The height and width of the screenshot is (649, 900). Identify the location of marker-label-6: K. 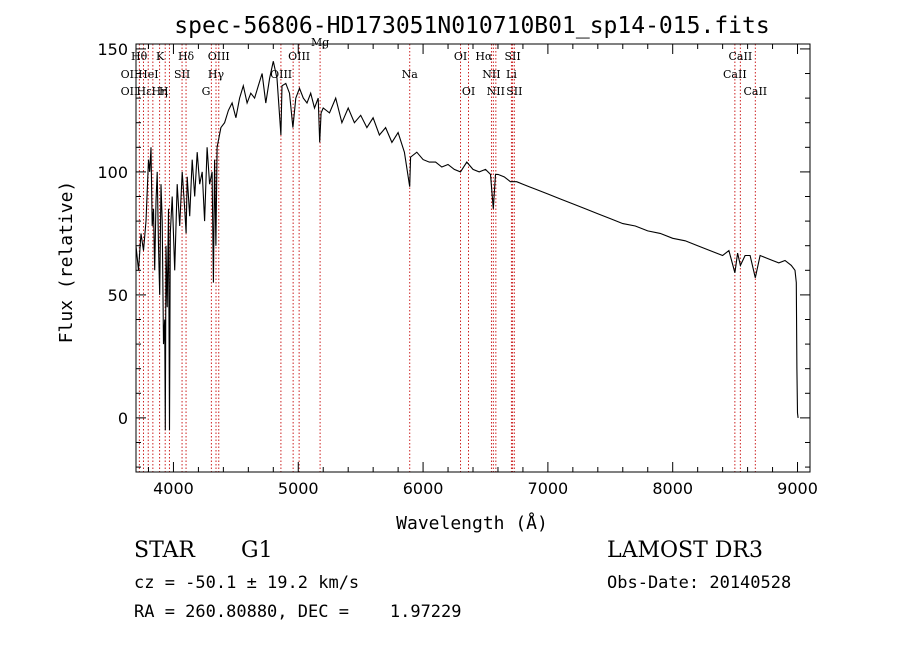
(160, 56).